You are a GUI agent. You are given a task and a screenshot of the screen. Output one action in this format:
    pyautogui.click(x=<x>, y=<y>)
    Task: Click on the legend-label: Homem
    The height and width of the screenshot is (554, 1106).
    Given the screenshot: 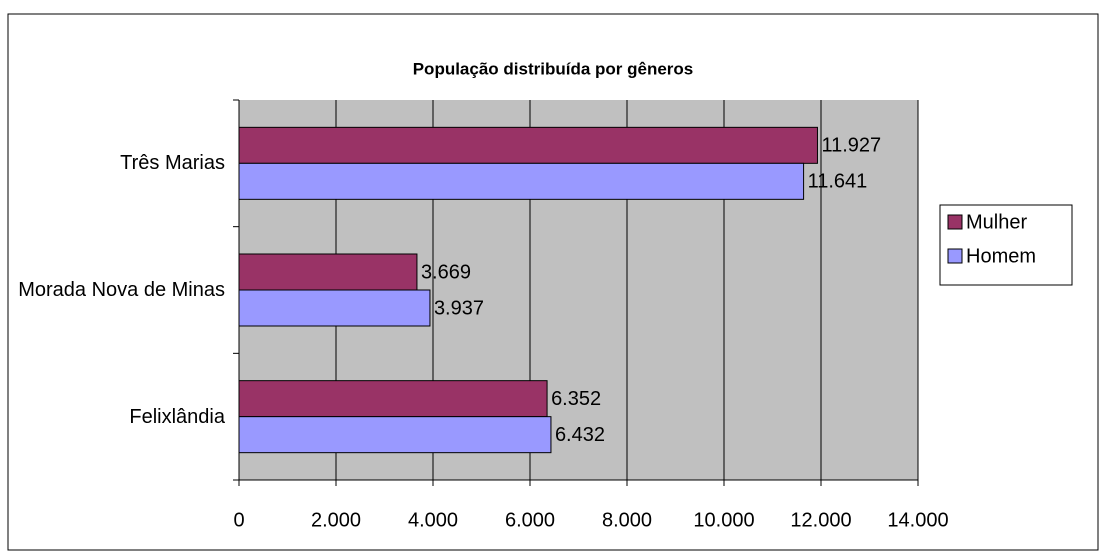 What is the action you would take?
    pyautogui.click(x=1001, y=256)
    